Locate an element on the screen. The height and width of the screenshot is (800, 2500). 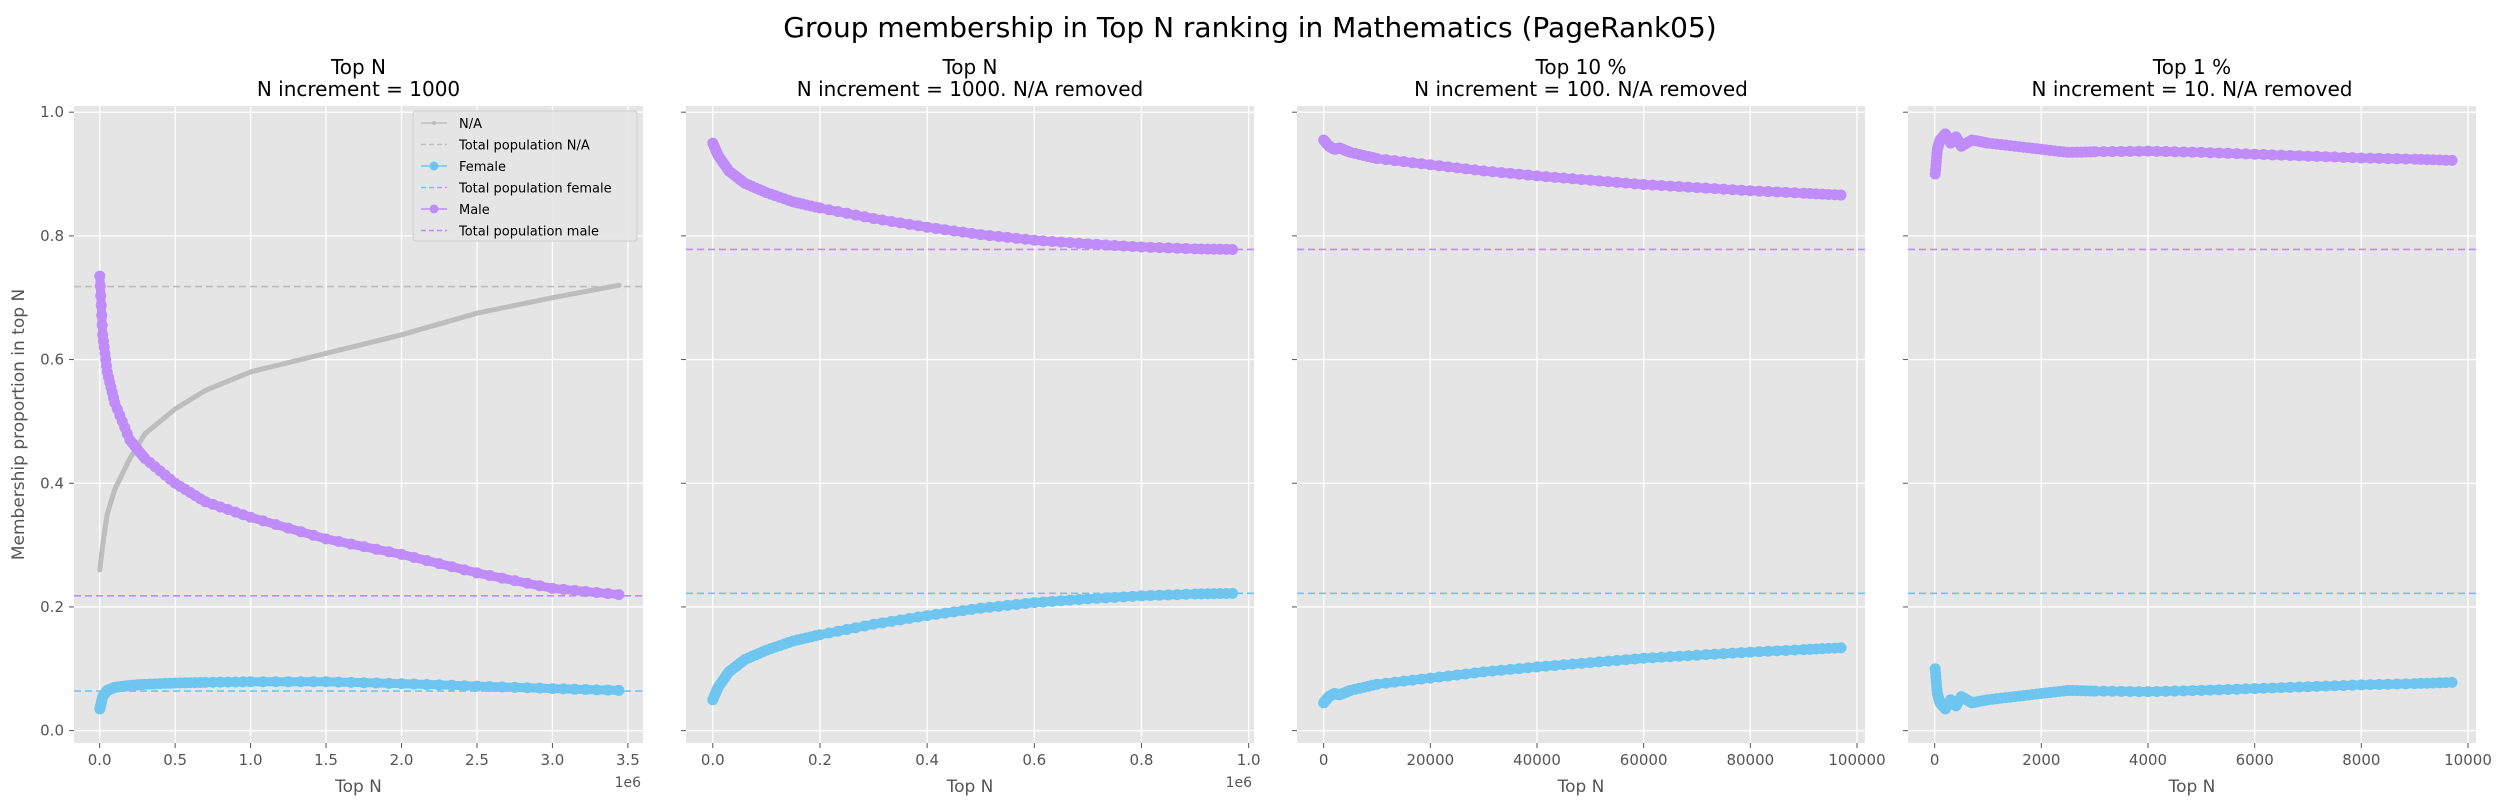
x-tick-label: 10000 is located at coordinates (2468, 760).